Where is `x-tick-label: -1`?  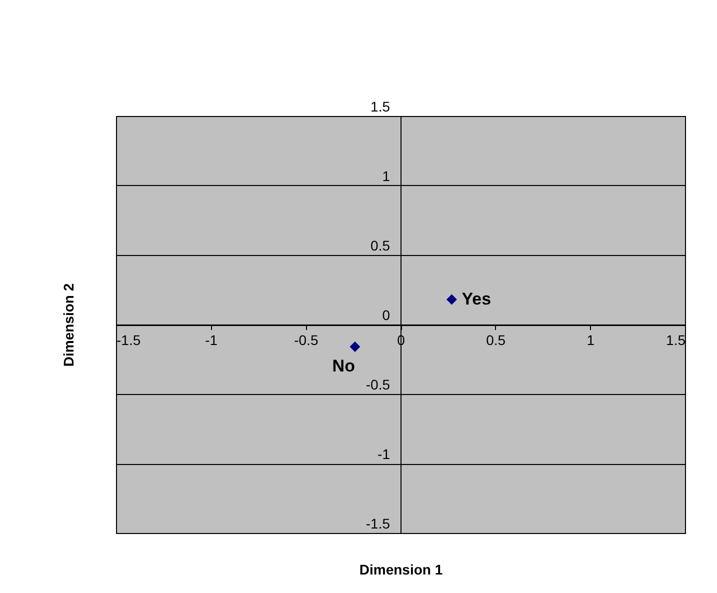 x-tick-label: -1 is located at coordinates (211, 340).